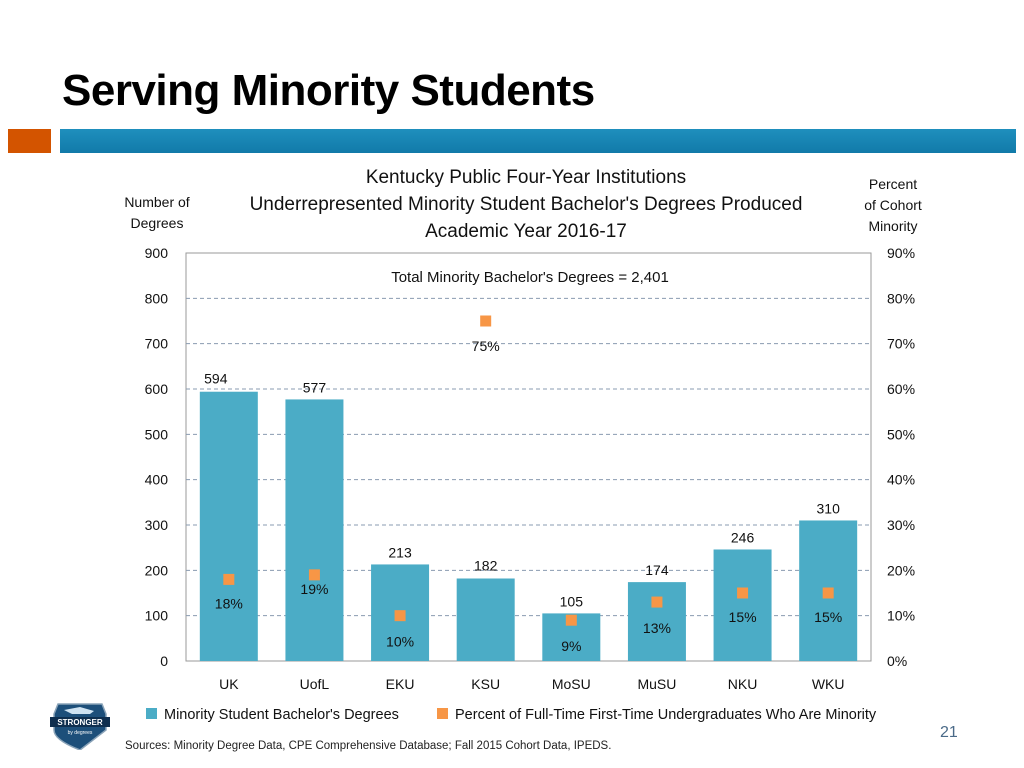 The image size is (1024, 768). Describe the element at coordinates (572, 601) in the screenshot. I see `bar-value-label: 105` at that location.